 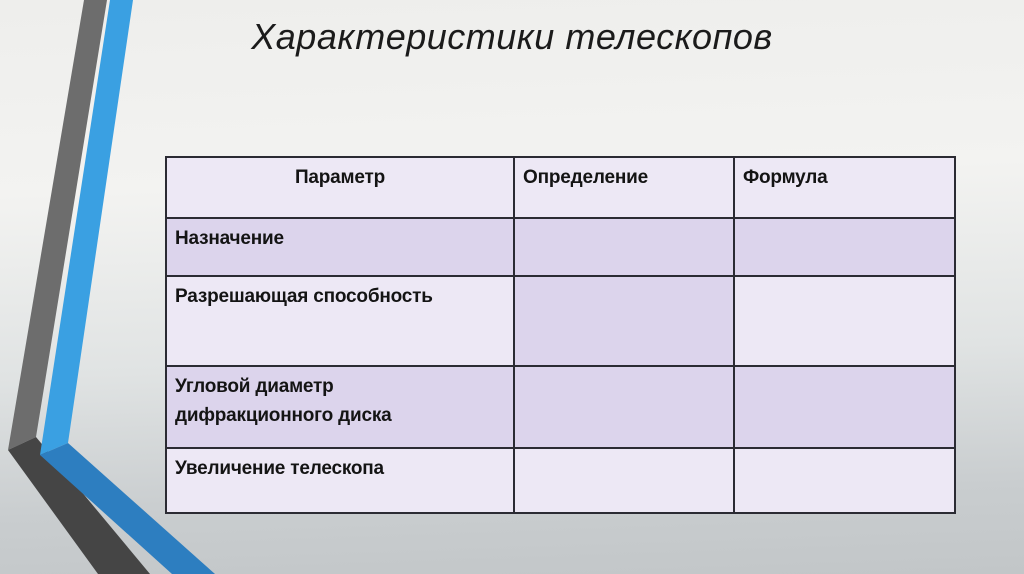 What do you see at coordinates (844, 247) in the screenshot?
I see `cell-formula-naznachenie` at bounding box center [844, 247].